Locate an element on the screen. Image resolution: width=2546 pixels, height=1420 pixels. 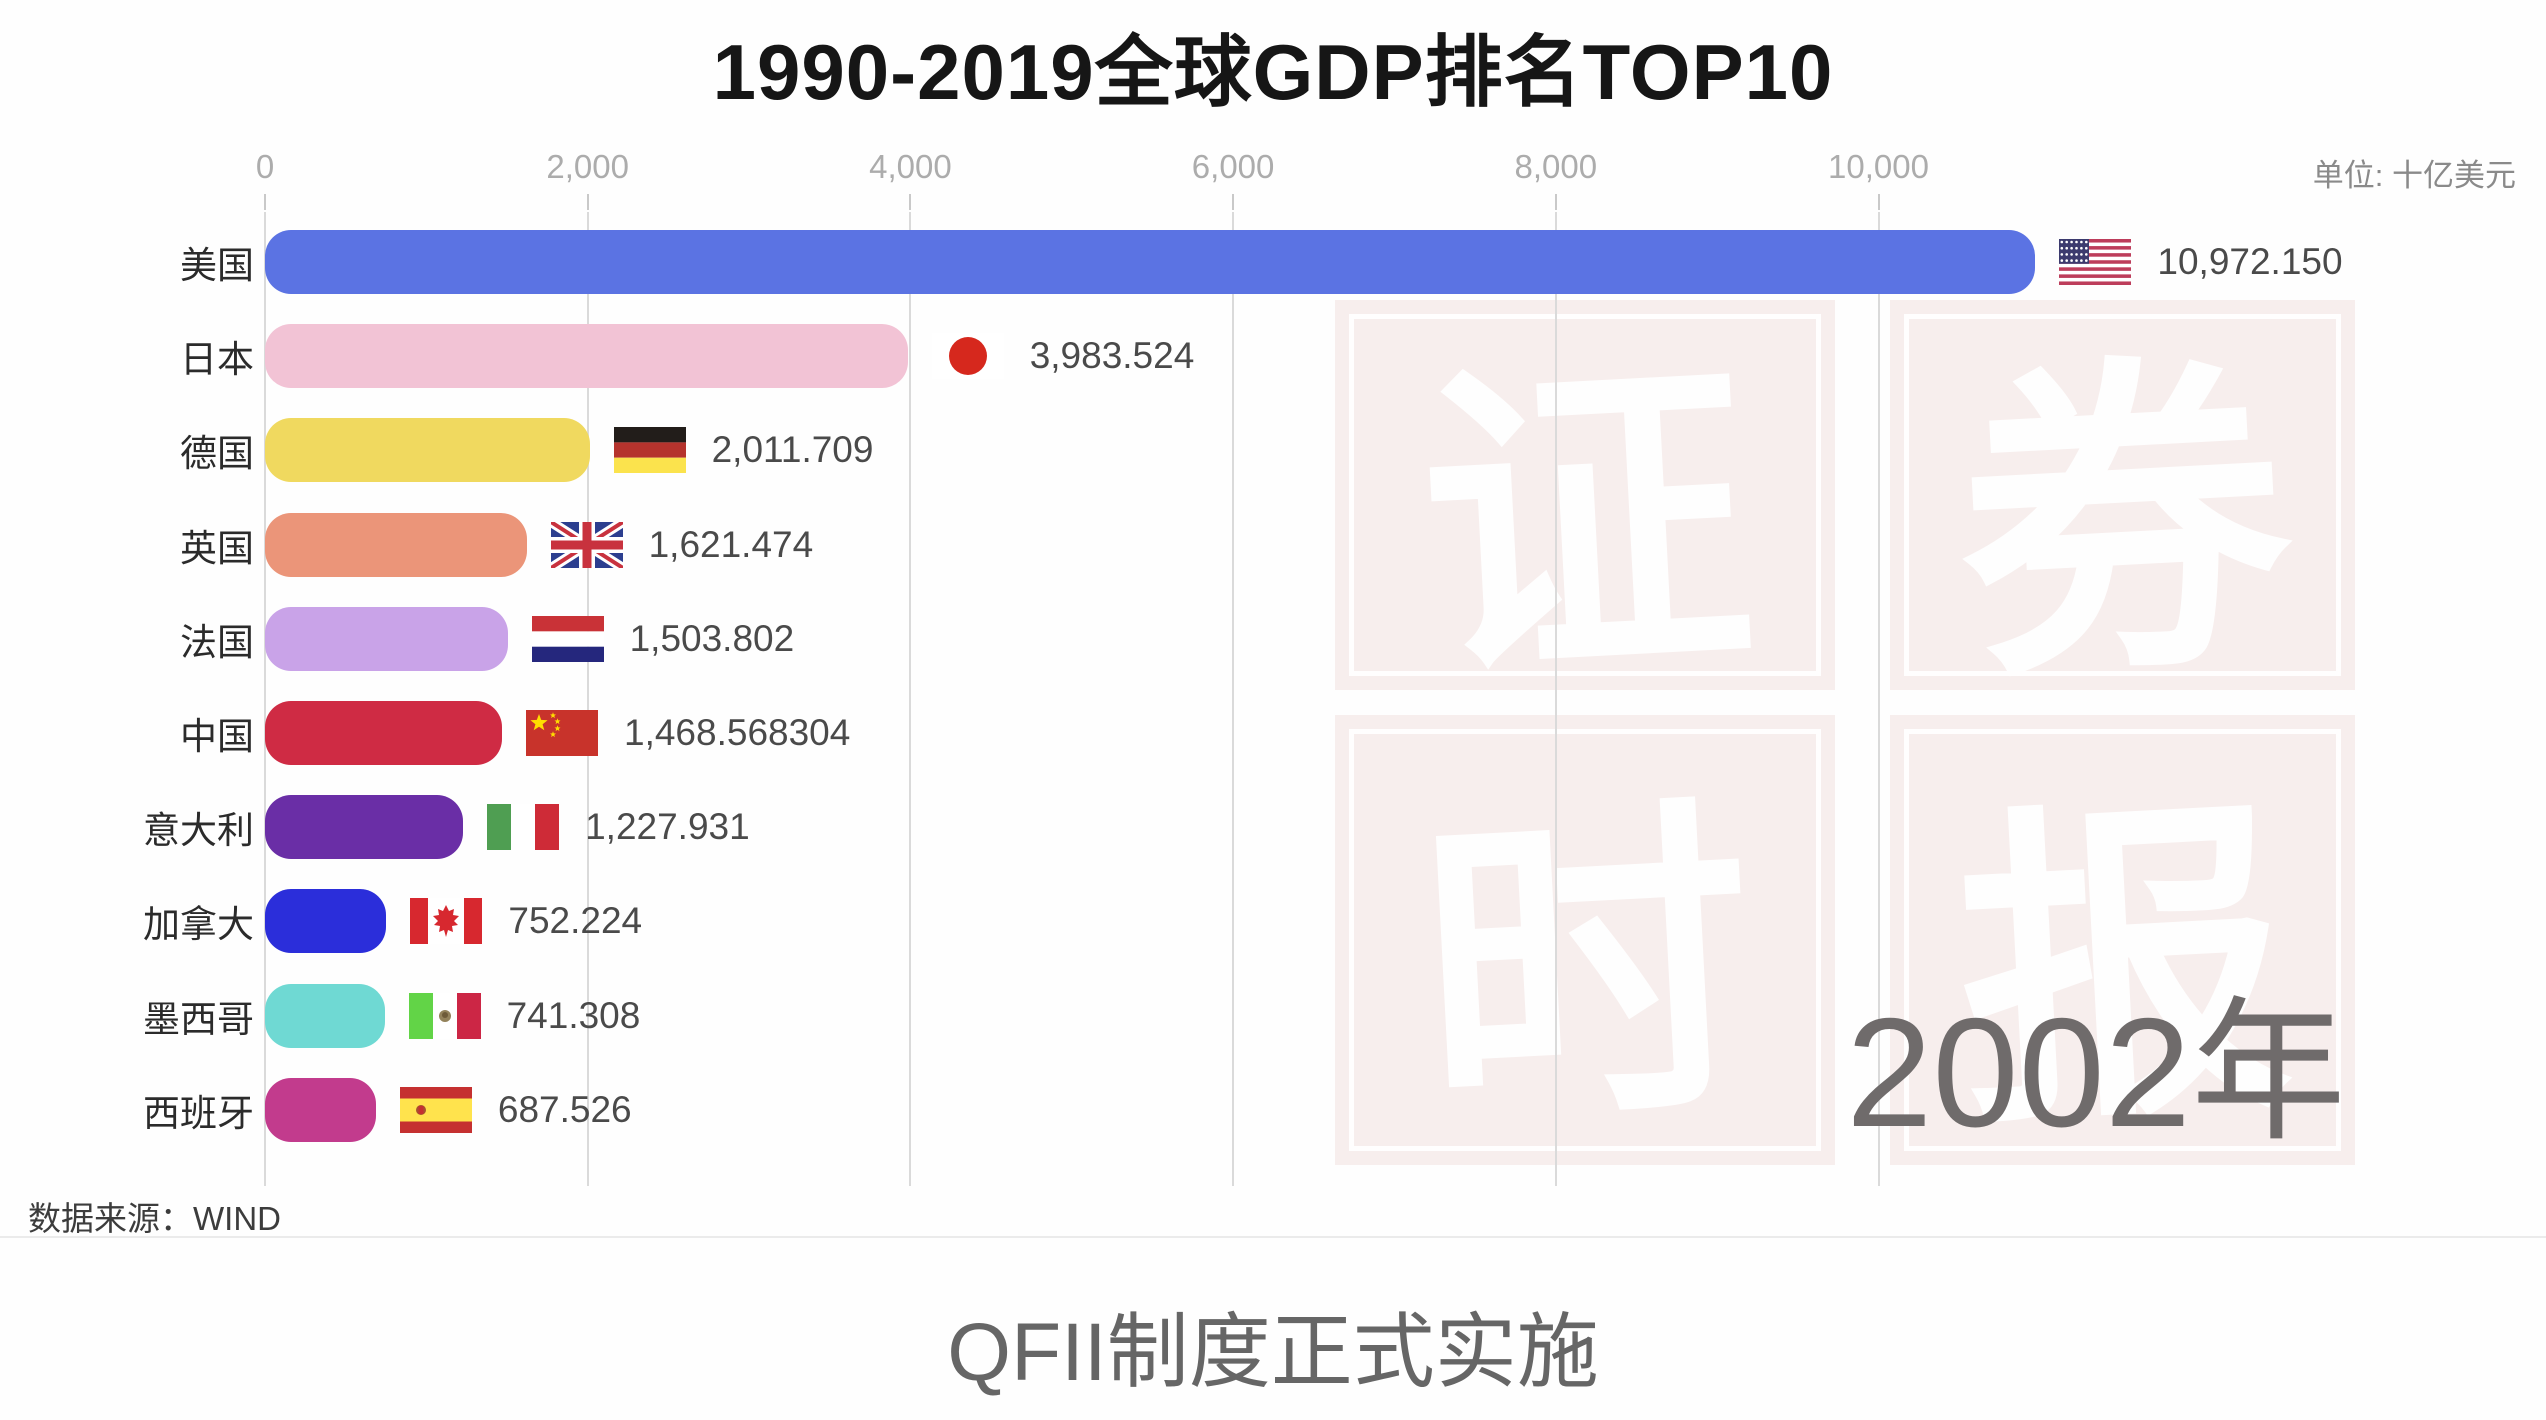
watermark-tile-quan: 券 is located at coordinates (2122, 508).